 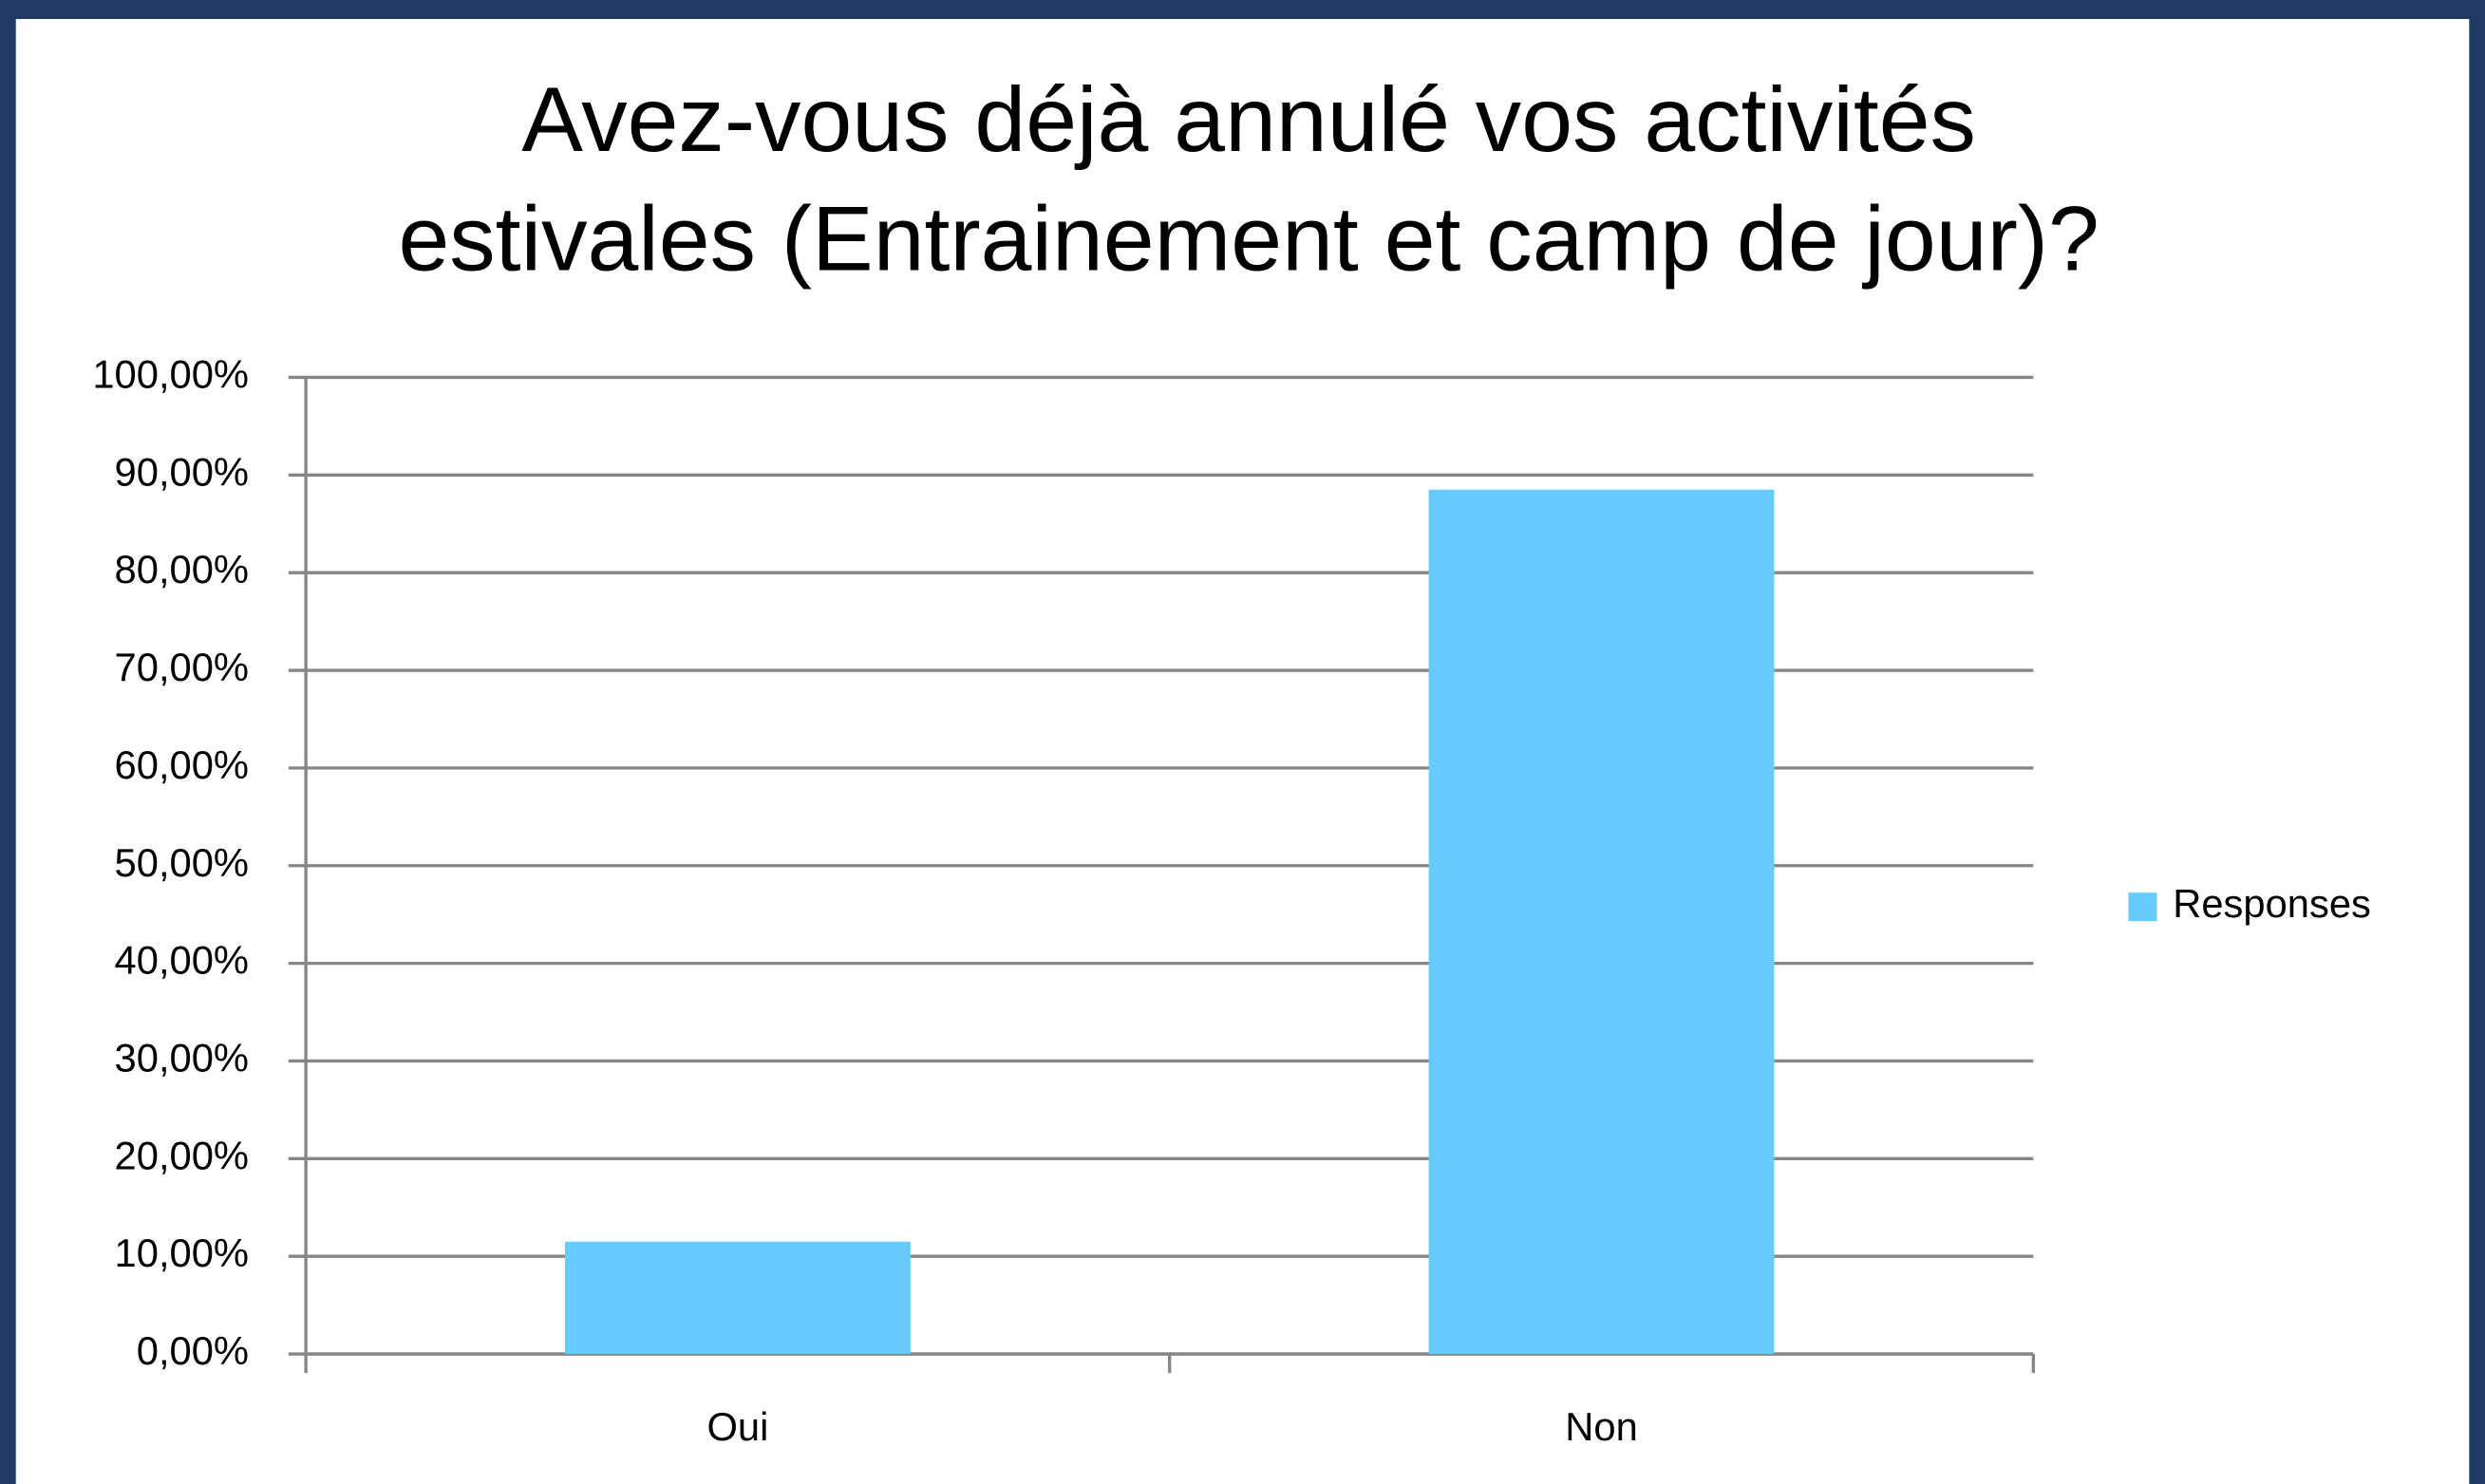 What do you see at coordinates (182, 1252) in the screenshot?
I see `y-tick-label: 10,00%` at bounding box center [182, 1252].